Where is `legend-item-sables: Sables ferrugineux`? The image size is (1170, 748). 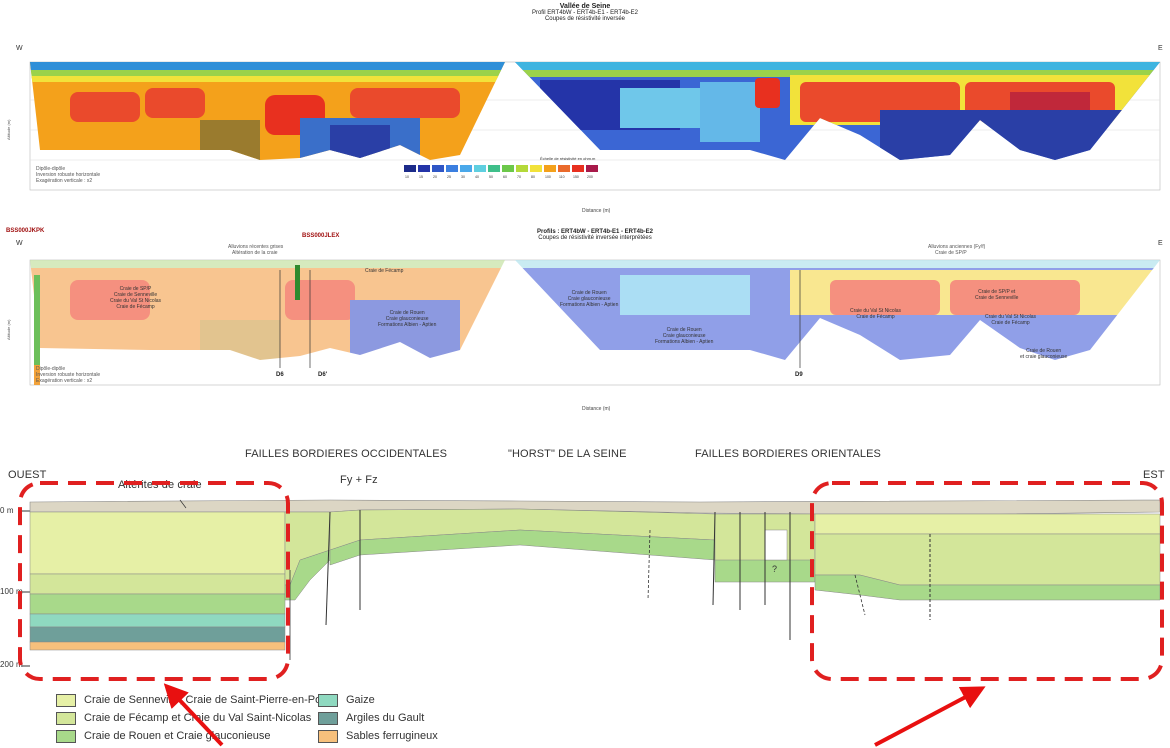 legend-item-sables: Sables ferrugineux is located at coordinates (378, 736).